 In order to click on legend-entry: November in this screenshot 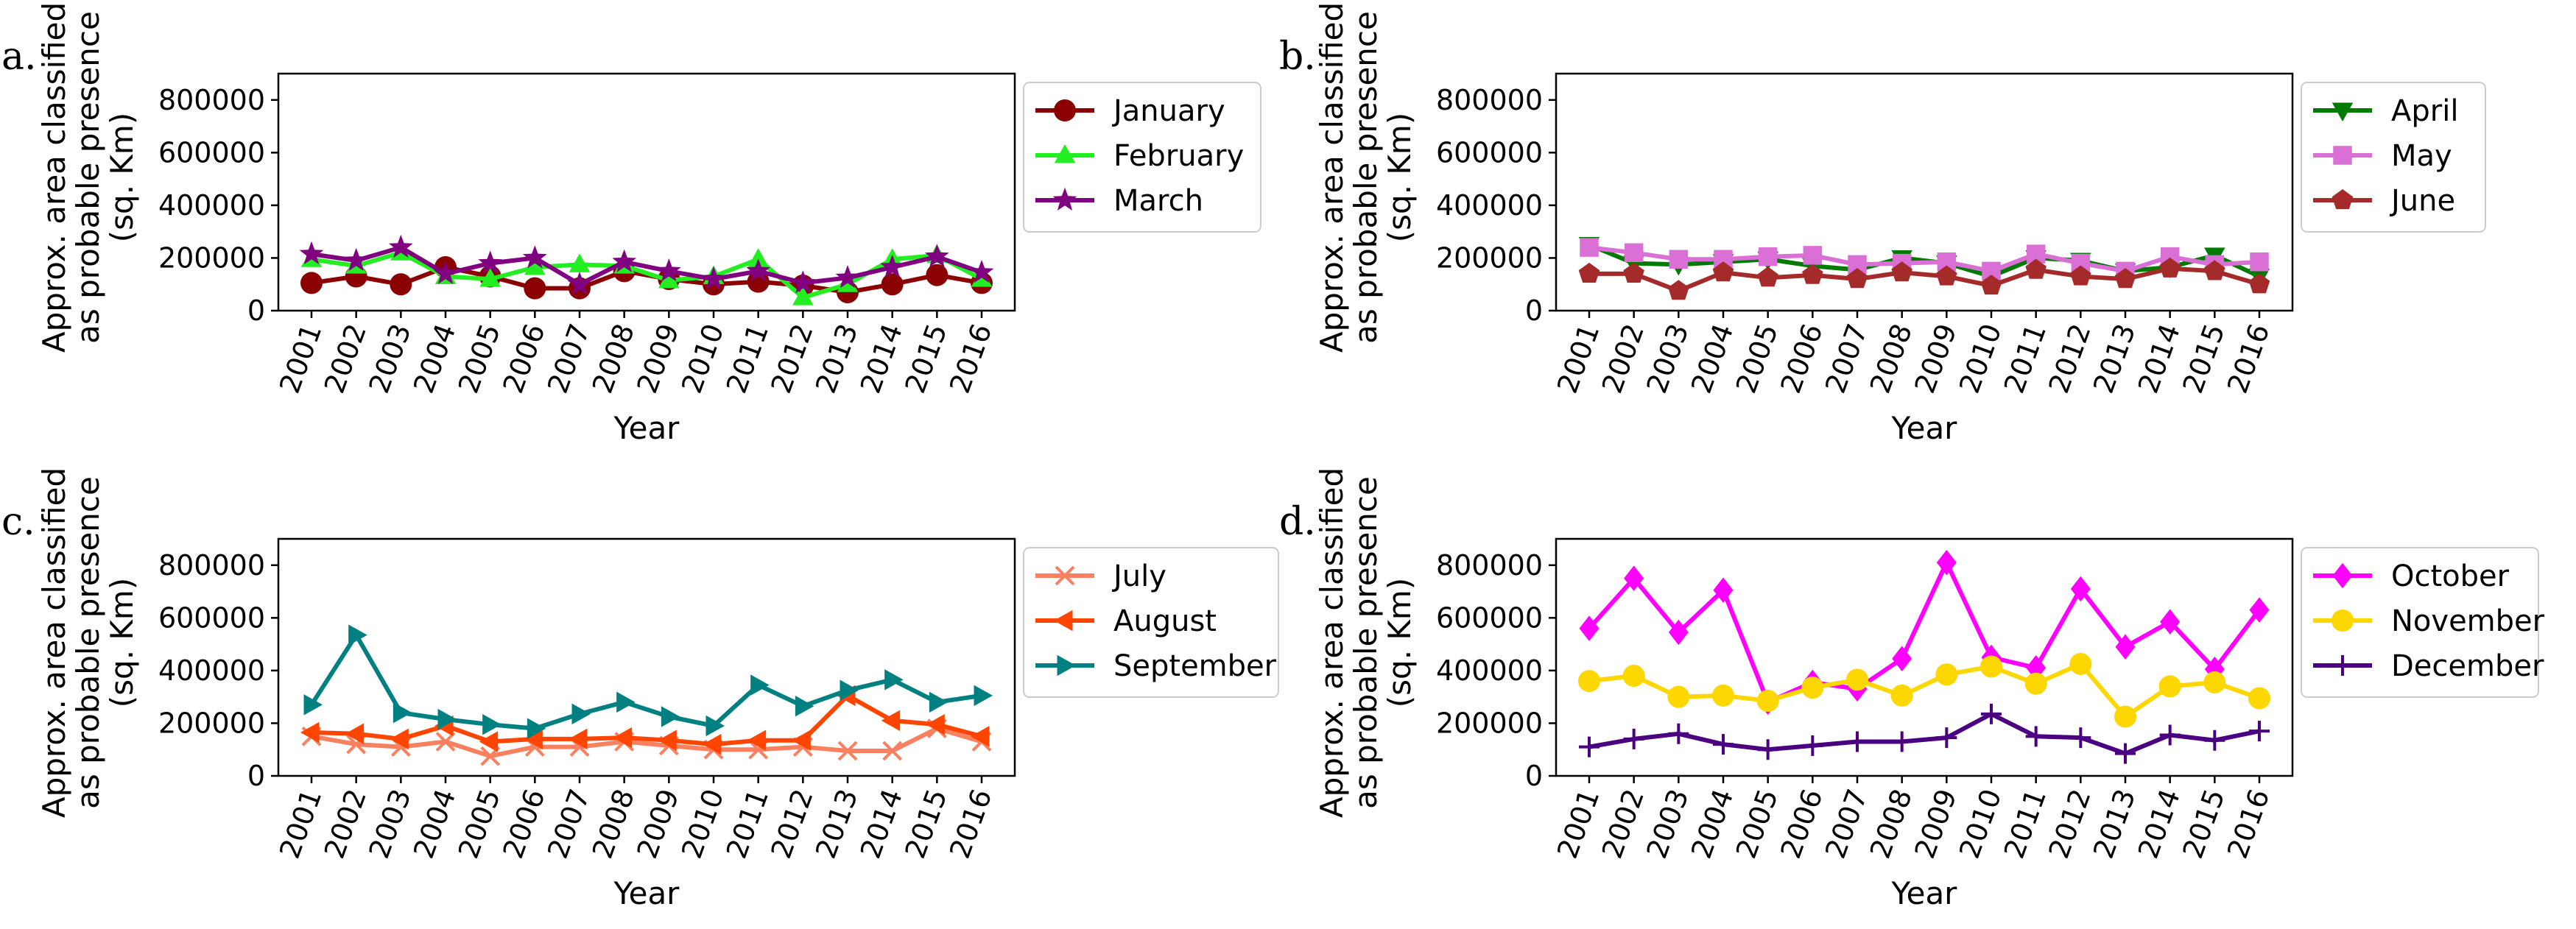, I will do `click(2429, 621)`.